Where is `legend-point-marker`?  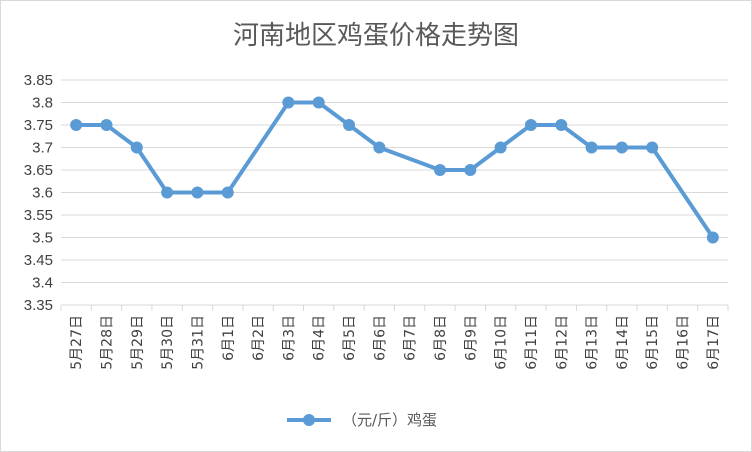 legend-point-marker is located at coordinates (309, 420).